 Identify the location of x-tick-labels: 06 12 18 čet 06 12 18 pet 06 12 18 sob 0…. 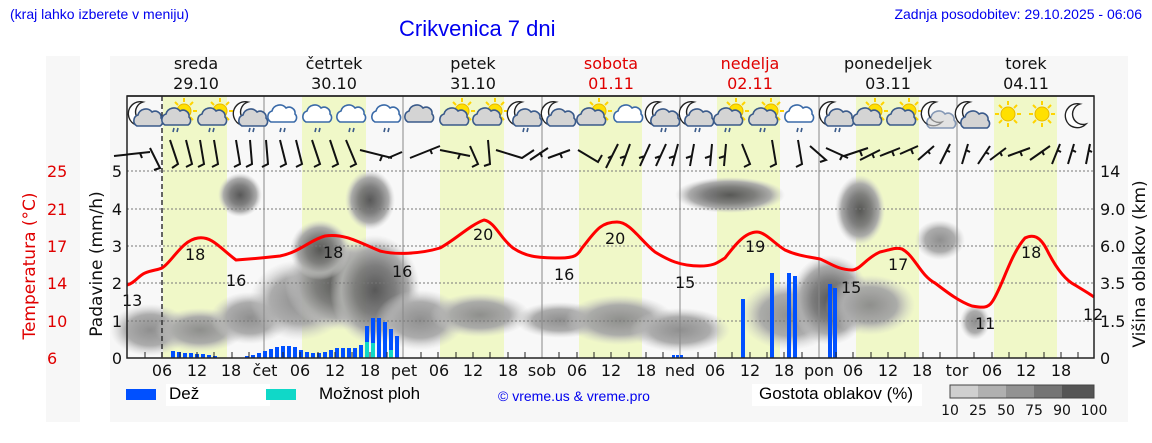
(611, 370).